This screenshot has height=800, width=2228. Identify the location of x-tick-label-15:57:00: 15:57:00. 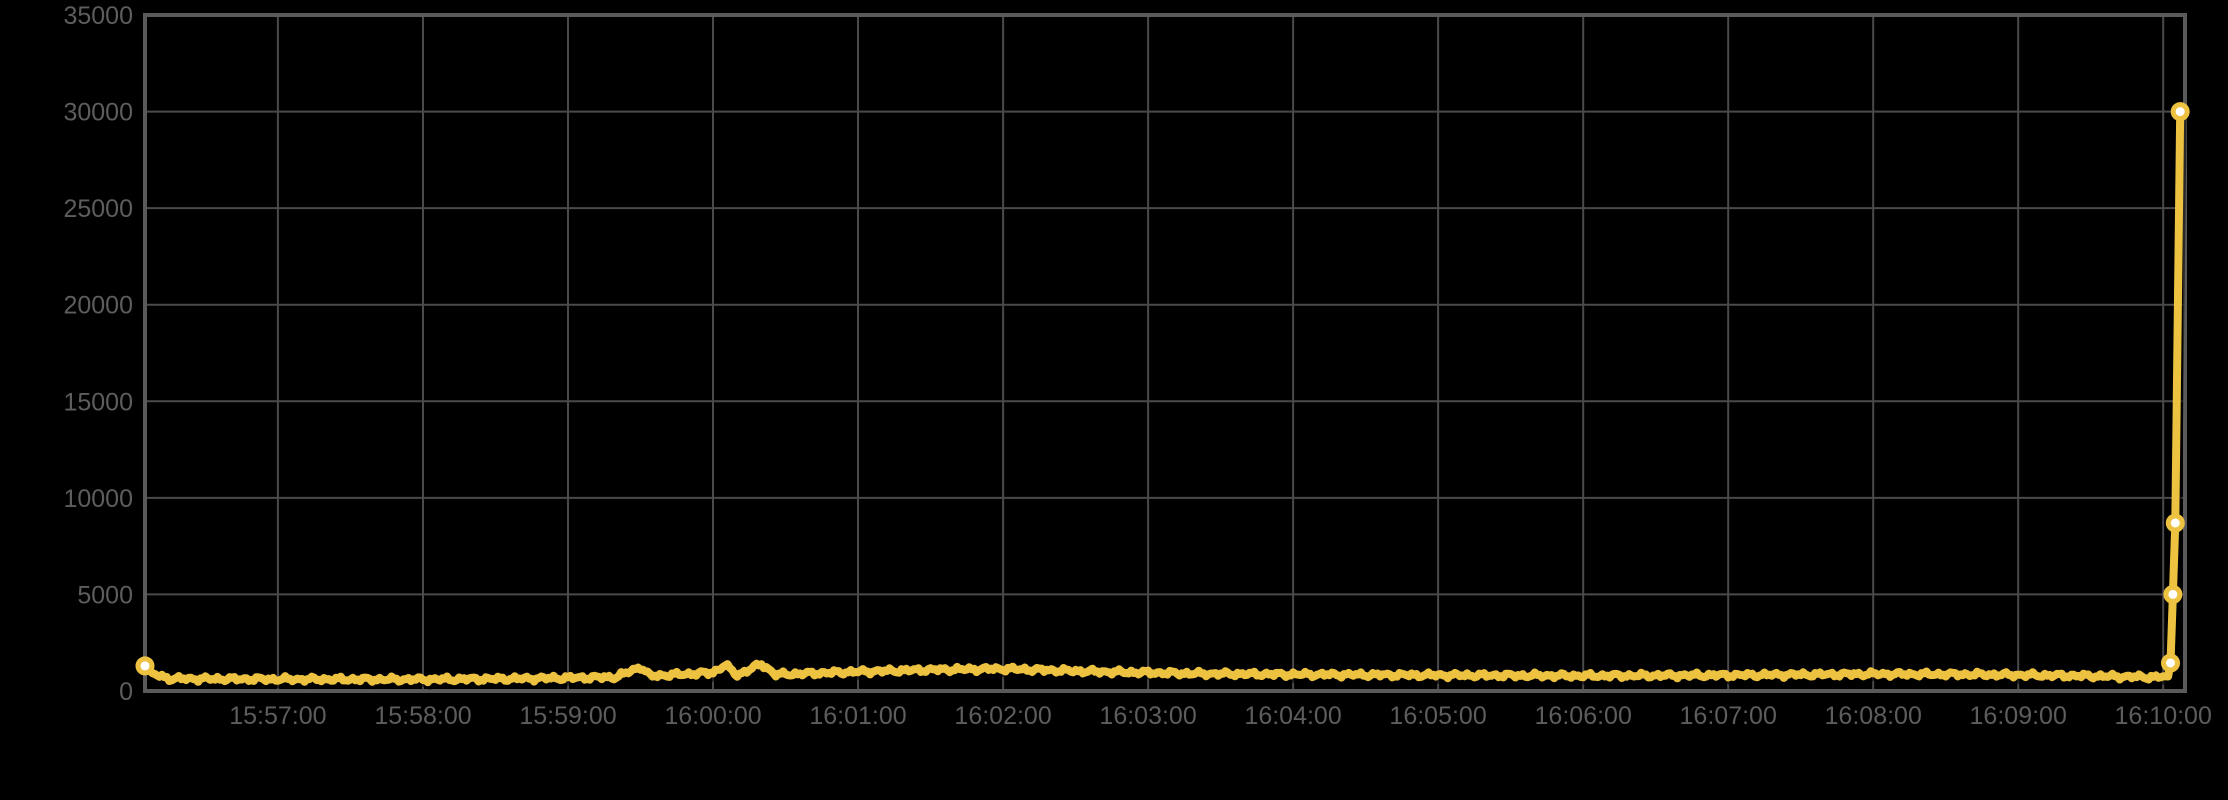
(277, 716).